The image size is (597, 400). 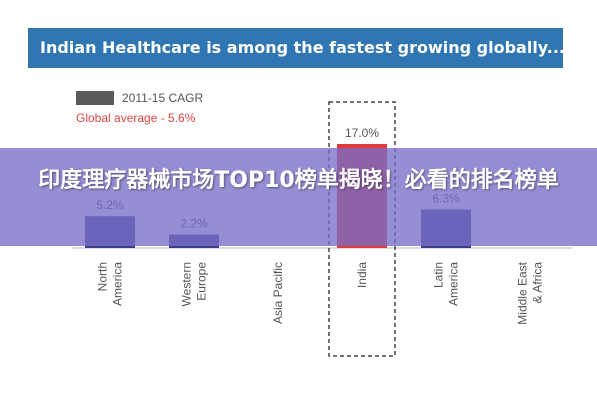 I want to click on legend-cagr: 2011-15 CAGR, so click(x=139, y=98).